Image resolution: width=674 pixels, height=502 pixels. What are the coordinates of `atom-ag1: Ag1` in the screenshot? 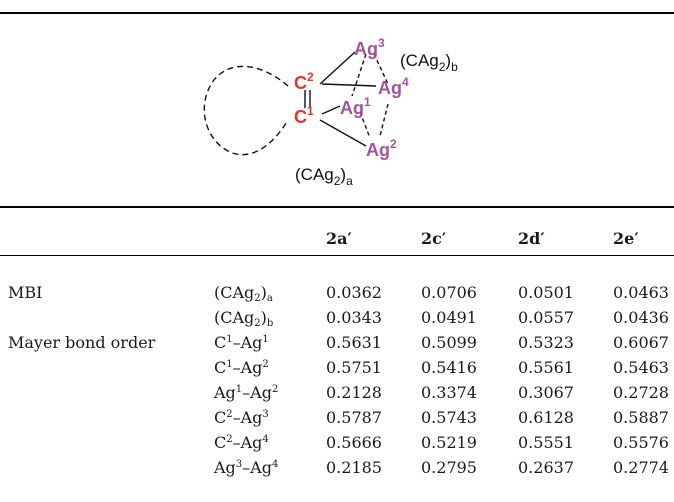 It's located at (355, 106).